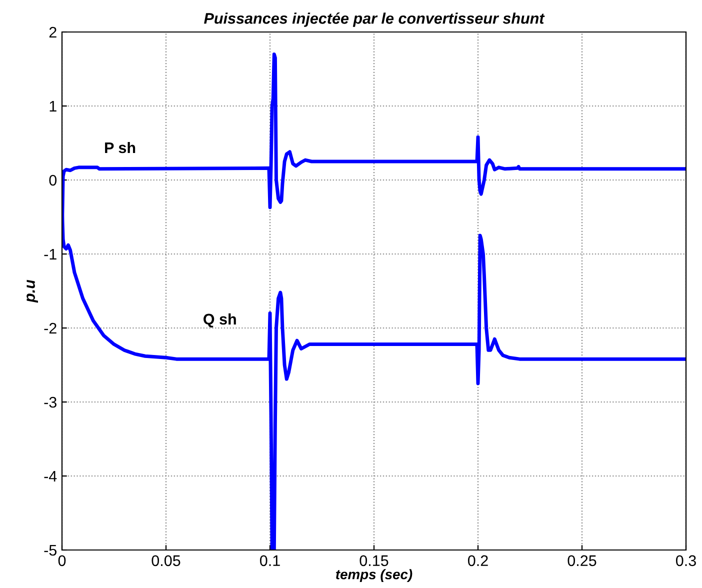  What do you see at coordinates (120, 148) in the screenshot?
I see `series-label: P sh` at bounding box center [120, 148].